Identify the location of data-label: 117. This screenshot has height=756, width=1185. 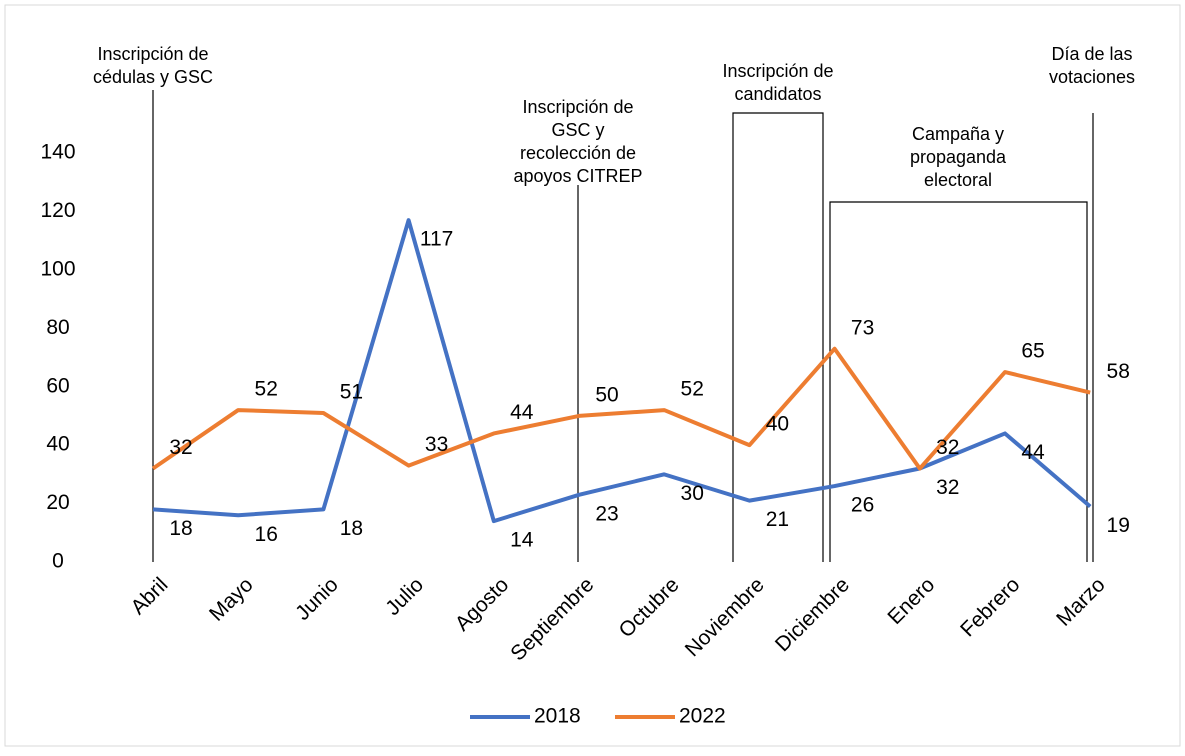
(436, 239).